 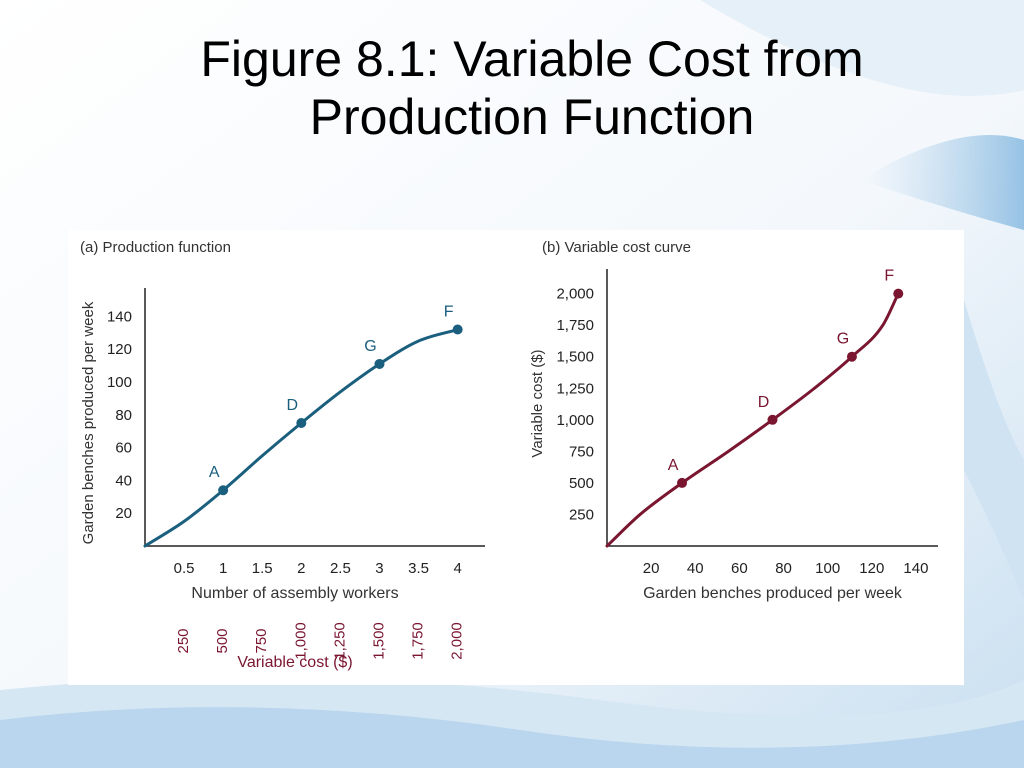 What do you see at coordinates (418, 568) in the screenshot?
I see `production-x-tick-label: 3.5` at bounding box center [418, 568].